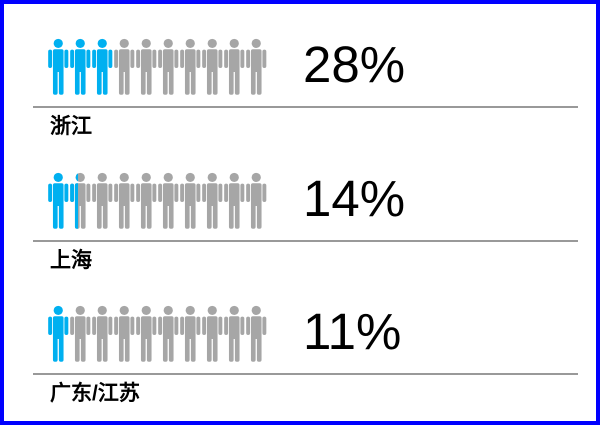 The image size is (600, 425). Describe the element at coordinates (352, 331) in the screenshot. I see `percent-label: 11%` at that location.